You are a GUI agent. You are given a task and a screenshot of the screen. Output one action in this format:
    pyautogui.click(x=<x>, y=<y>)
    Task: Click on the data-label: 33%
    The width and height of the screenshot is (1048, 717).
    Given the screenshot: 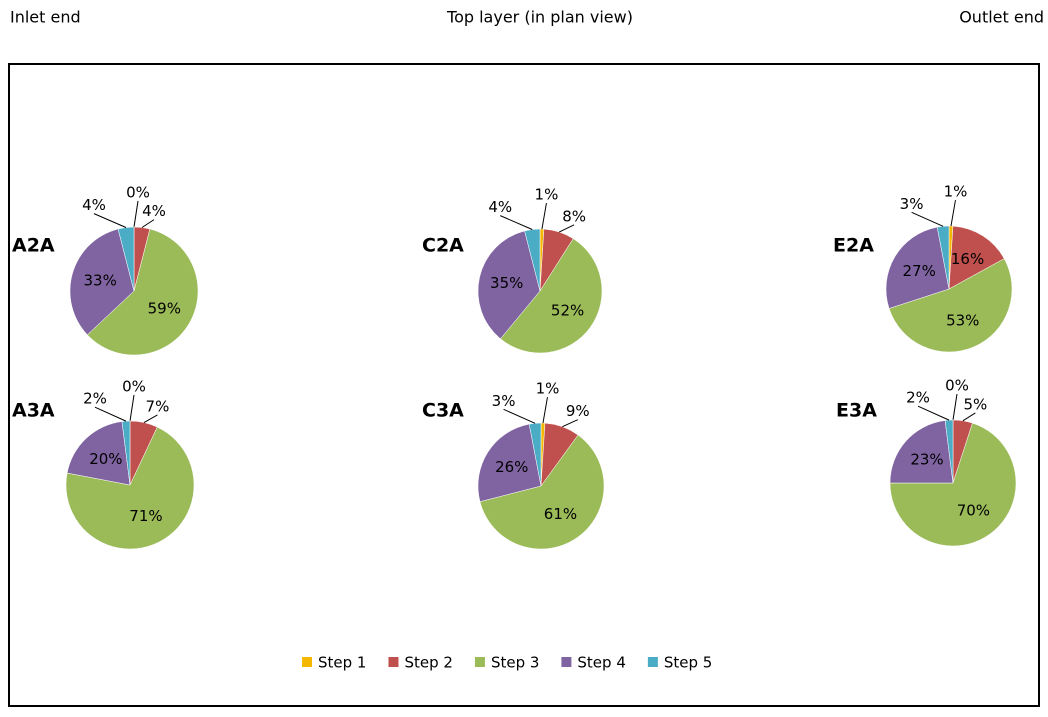 What is the action you would take?
    pyautogui.click(x=100, y=281)
    